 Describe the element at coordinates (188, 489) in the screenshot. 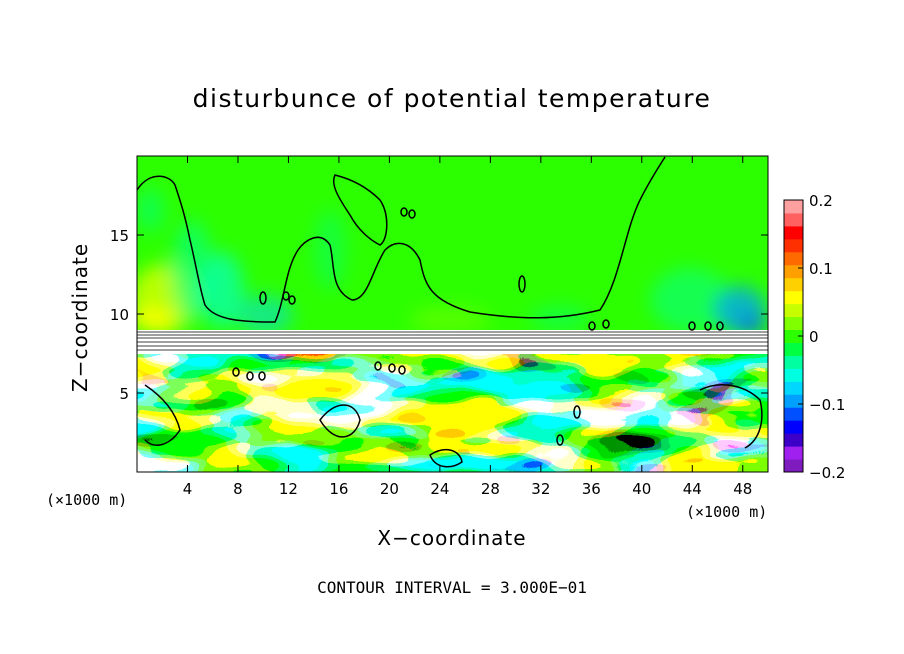

I see `x-tick-label: 4` at that location.